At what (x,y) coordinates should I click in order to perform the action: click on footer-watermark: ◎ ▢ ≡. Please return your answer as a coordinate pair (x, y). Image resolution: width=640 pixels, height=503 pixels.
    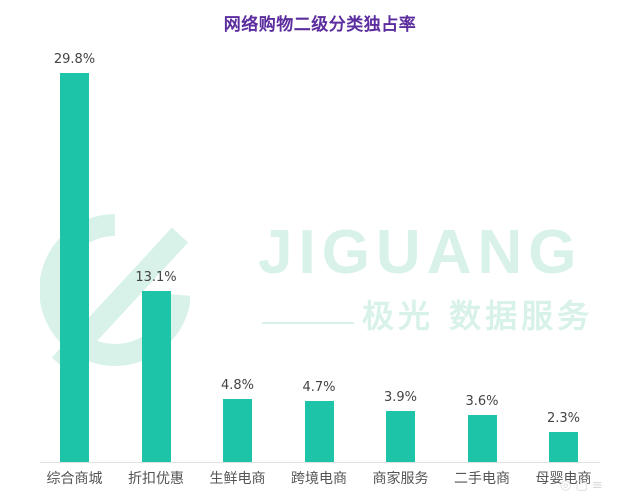
    Looking at the image, I should click on (581, 485).